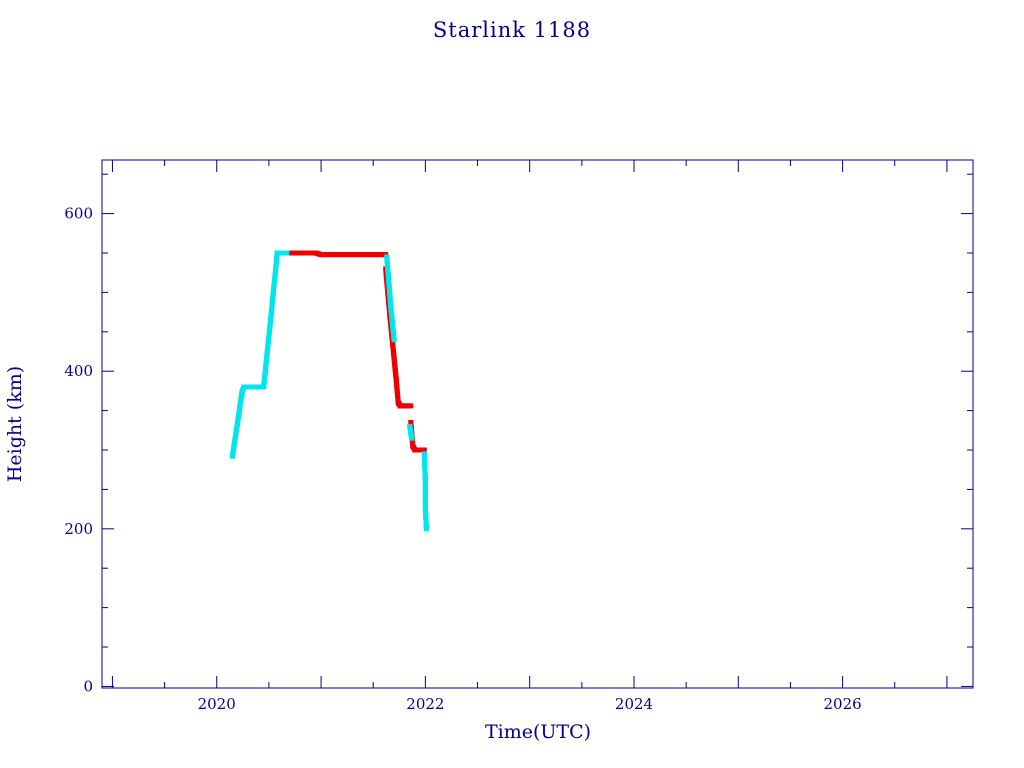 The width and height of the screenshot is (1024, 768). Describe the element at coordinates (843, 704) in the screenshot. I see `x-tick-label-2026: 2026` at that location.